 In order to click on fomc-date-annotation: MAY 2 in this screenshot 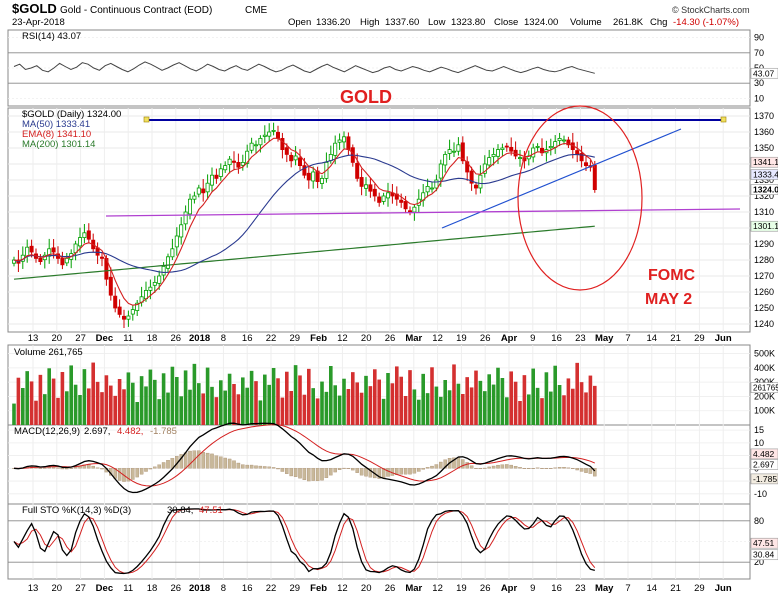, I will do `click(668, 299)`.